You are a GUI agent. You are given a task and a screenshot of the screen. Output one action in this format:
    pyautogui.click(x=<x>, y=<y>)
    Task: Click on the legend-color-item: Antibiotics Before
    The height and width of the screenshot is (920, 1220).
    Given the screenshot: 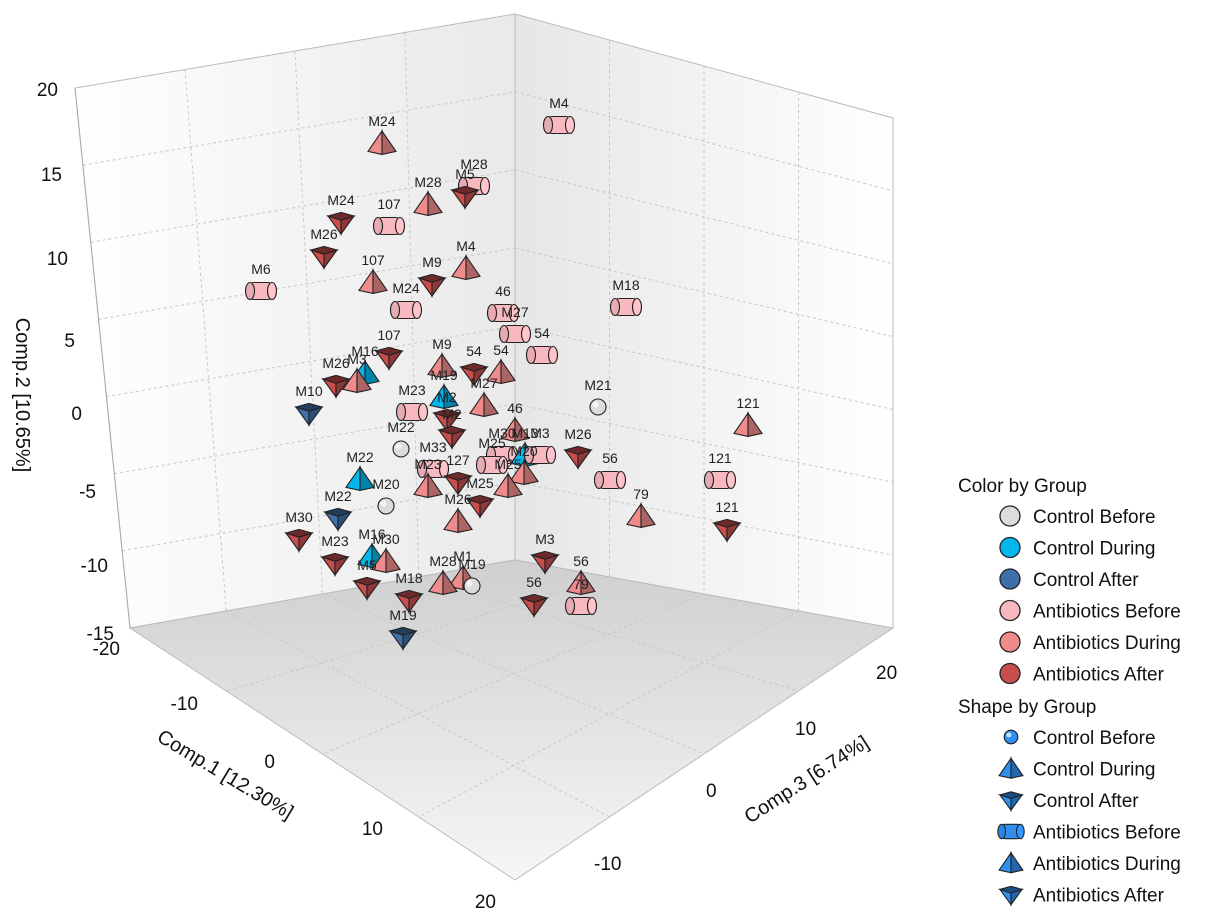 What is the action you would take?
    pyautogui.click(x=1090, y=611)
    